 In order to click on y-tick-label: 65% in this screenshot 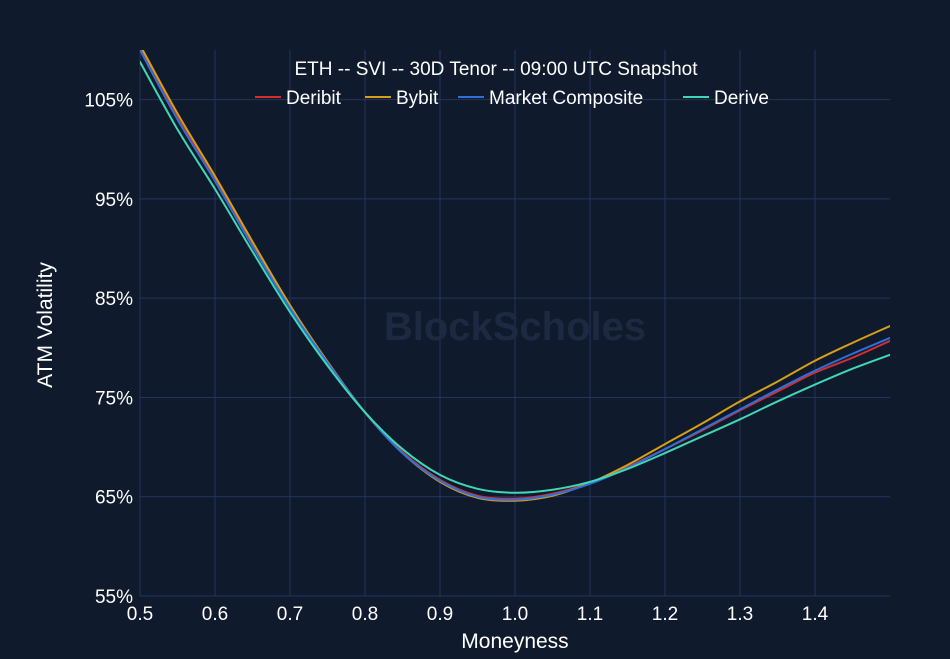, I will do `click(114, 498)`.